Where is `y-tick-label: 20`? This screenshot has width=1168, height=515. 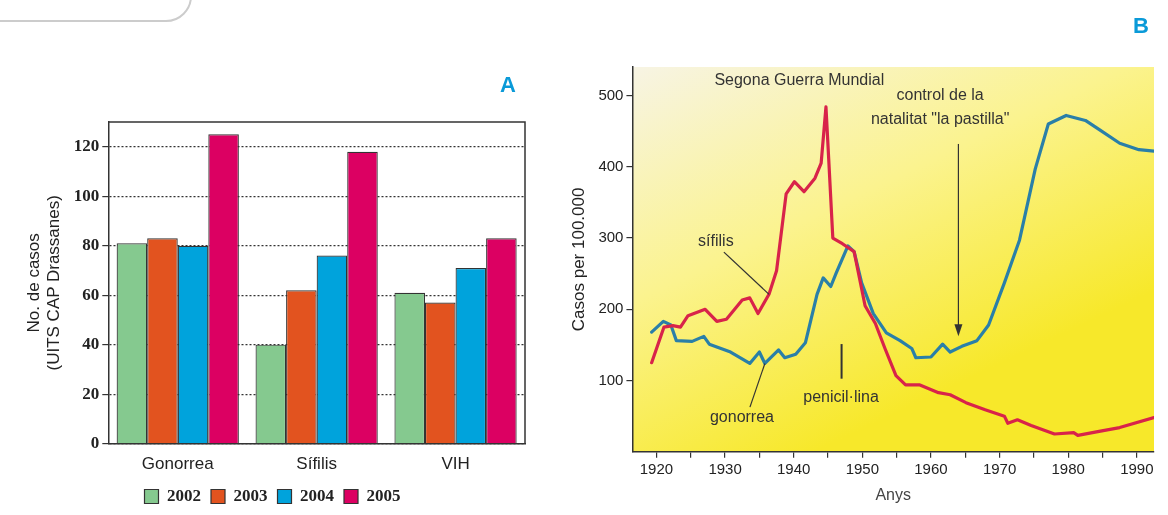 y-tick-label: 20 is located at coordinates (91, 393).